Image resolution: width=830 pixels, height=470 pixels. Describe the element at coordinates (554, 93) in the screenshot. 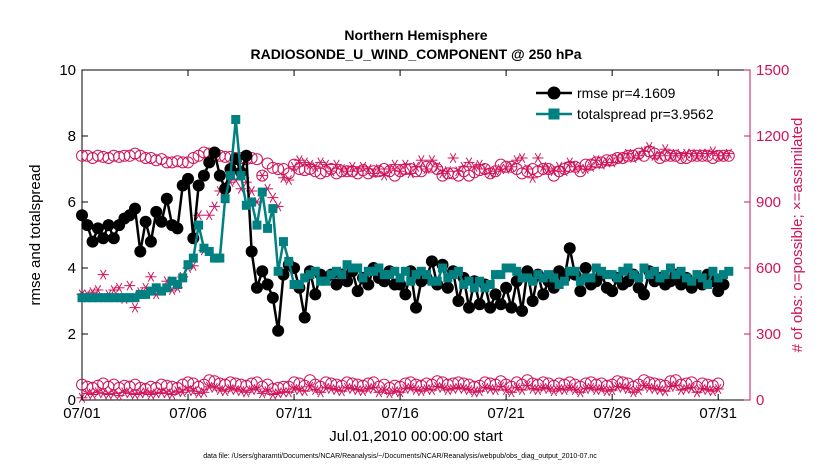

I see `legend-rmse-marker` at that location.